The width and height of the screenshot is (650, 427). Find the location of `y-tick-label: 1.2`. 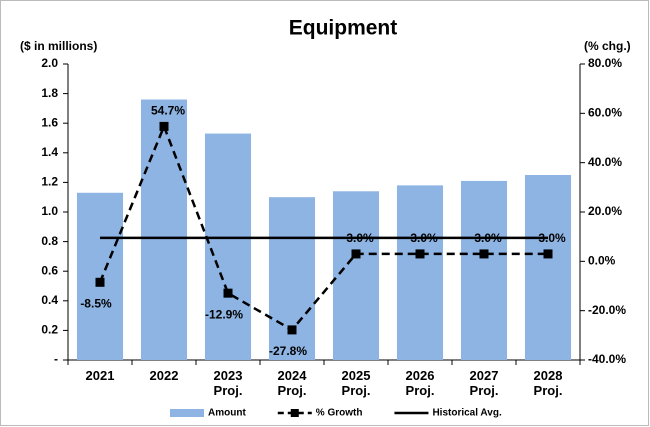

y-tick-label: 1.2 is located at coordinates (49, 182).